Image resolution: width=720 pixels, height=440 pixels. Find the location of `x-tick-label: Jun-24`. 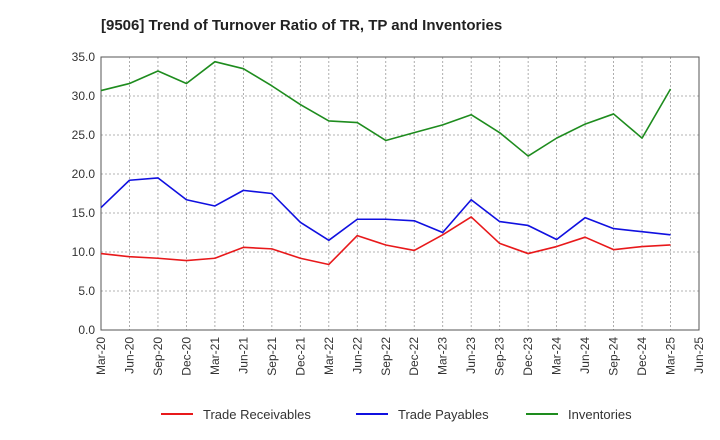

x-tick-label: Jun-24 is located at coordinates (585, 355).